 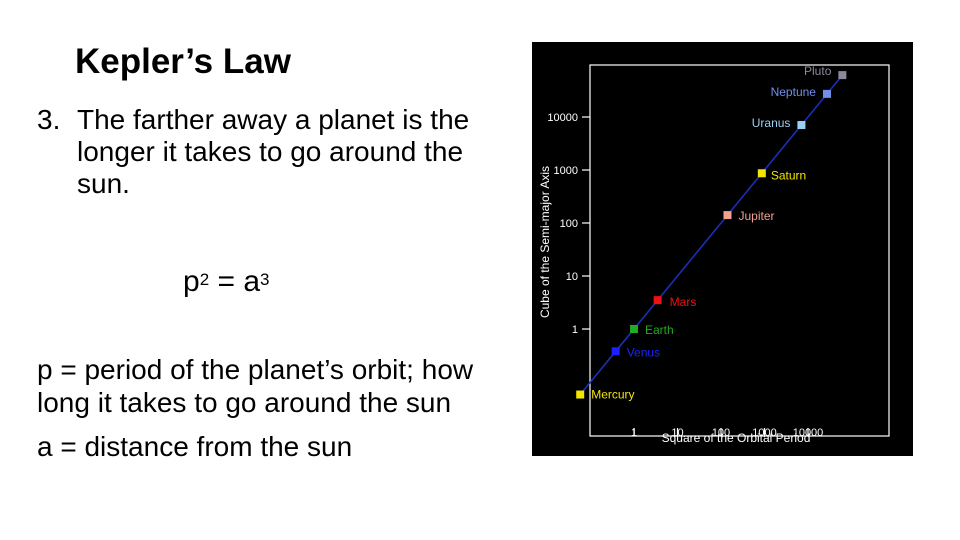 I want to click on x-tick-label: 1000, so click(x=764, y=433).